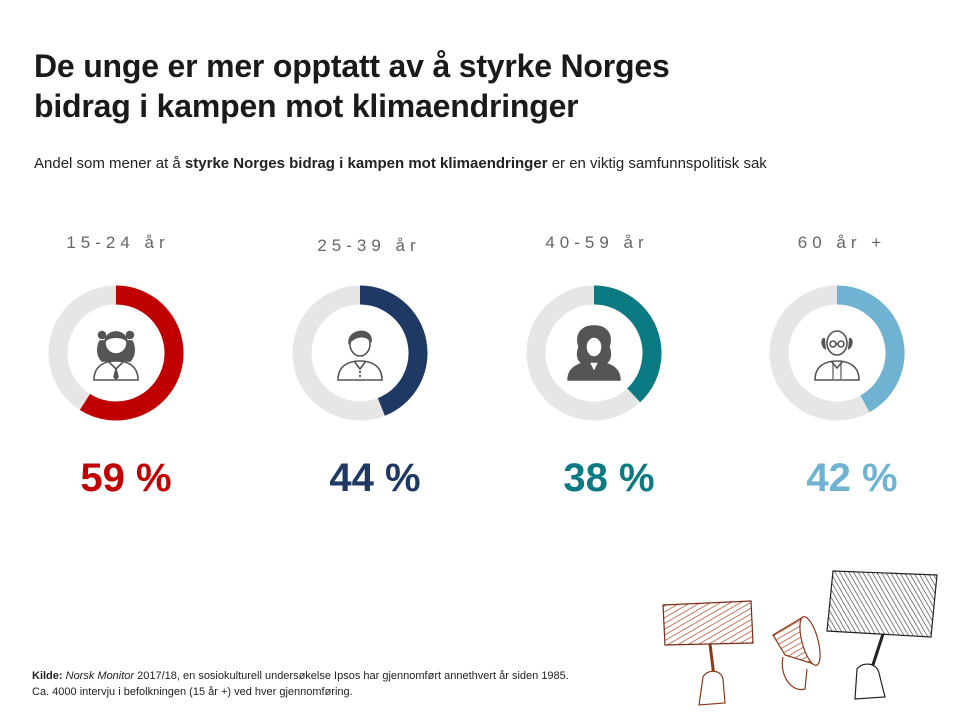 Image resolution: width=960 pixels, height=720 pixels. What do you see at coordinates (842, 242) in the screenshot?
I see `group-label-60-plus: 60 år +` at bounding box center [842, 242].